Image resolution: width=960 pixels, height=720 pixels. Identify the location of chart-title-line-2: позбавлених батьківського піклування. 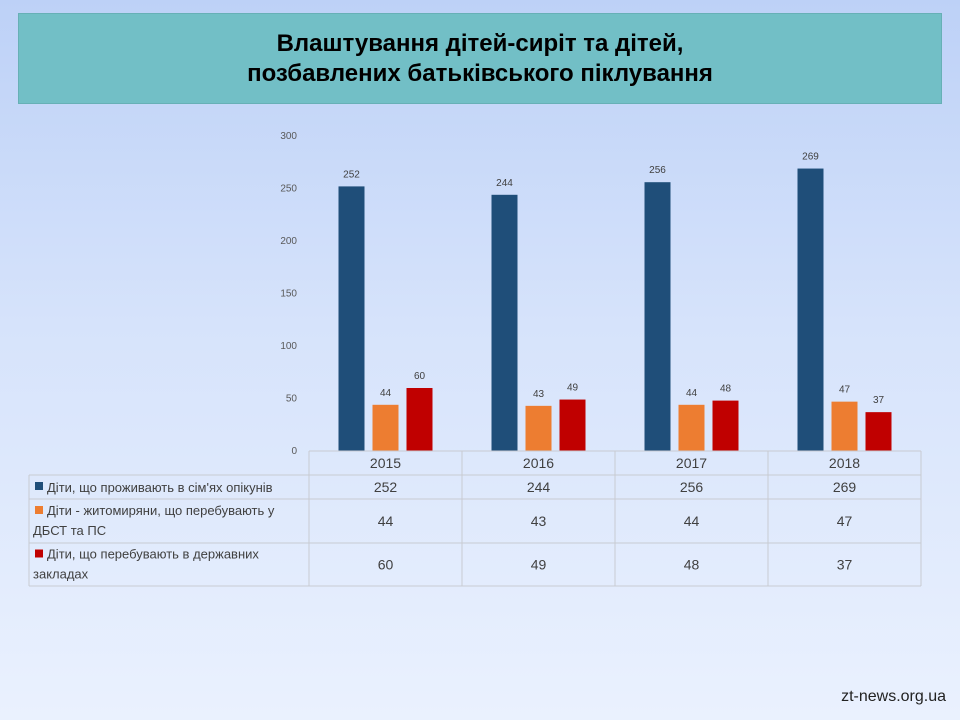
(480, 73).